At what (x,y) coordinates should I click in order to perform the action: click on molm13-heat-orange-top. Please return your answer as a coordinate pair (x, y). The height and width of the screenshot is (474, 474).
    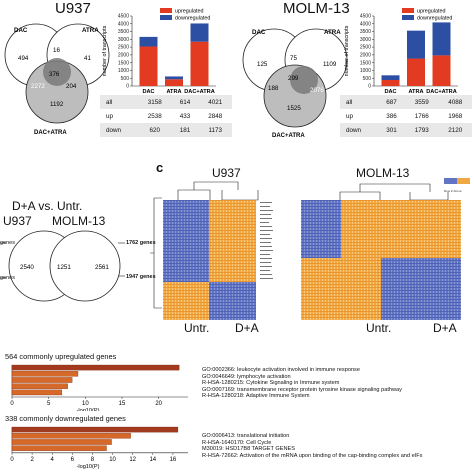
    Looking at the image, I should click on (361, 229).